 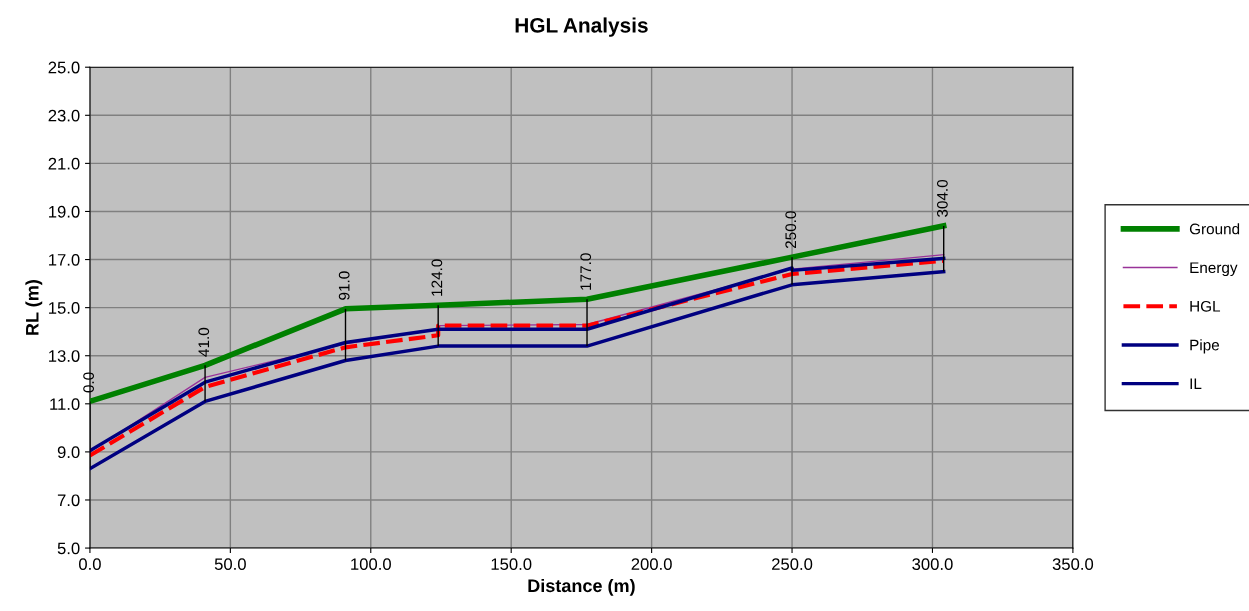 I want to click on annotation: 41.0, so click(x=204, y=342).